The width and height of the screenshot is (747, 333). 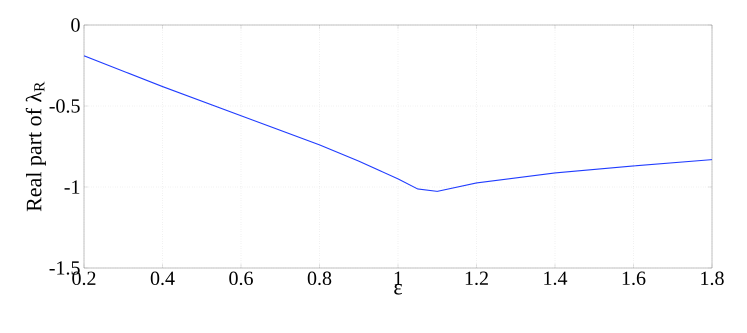 I want to click on x-tick-label: 1.6, so click(x=634, y=279).